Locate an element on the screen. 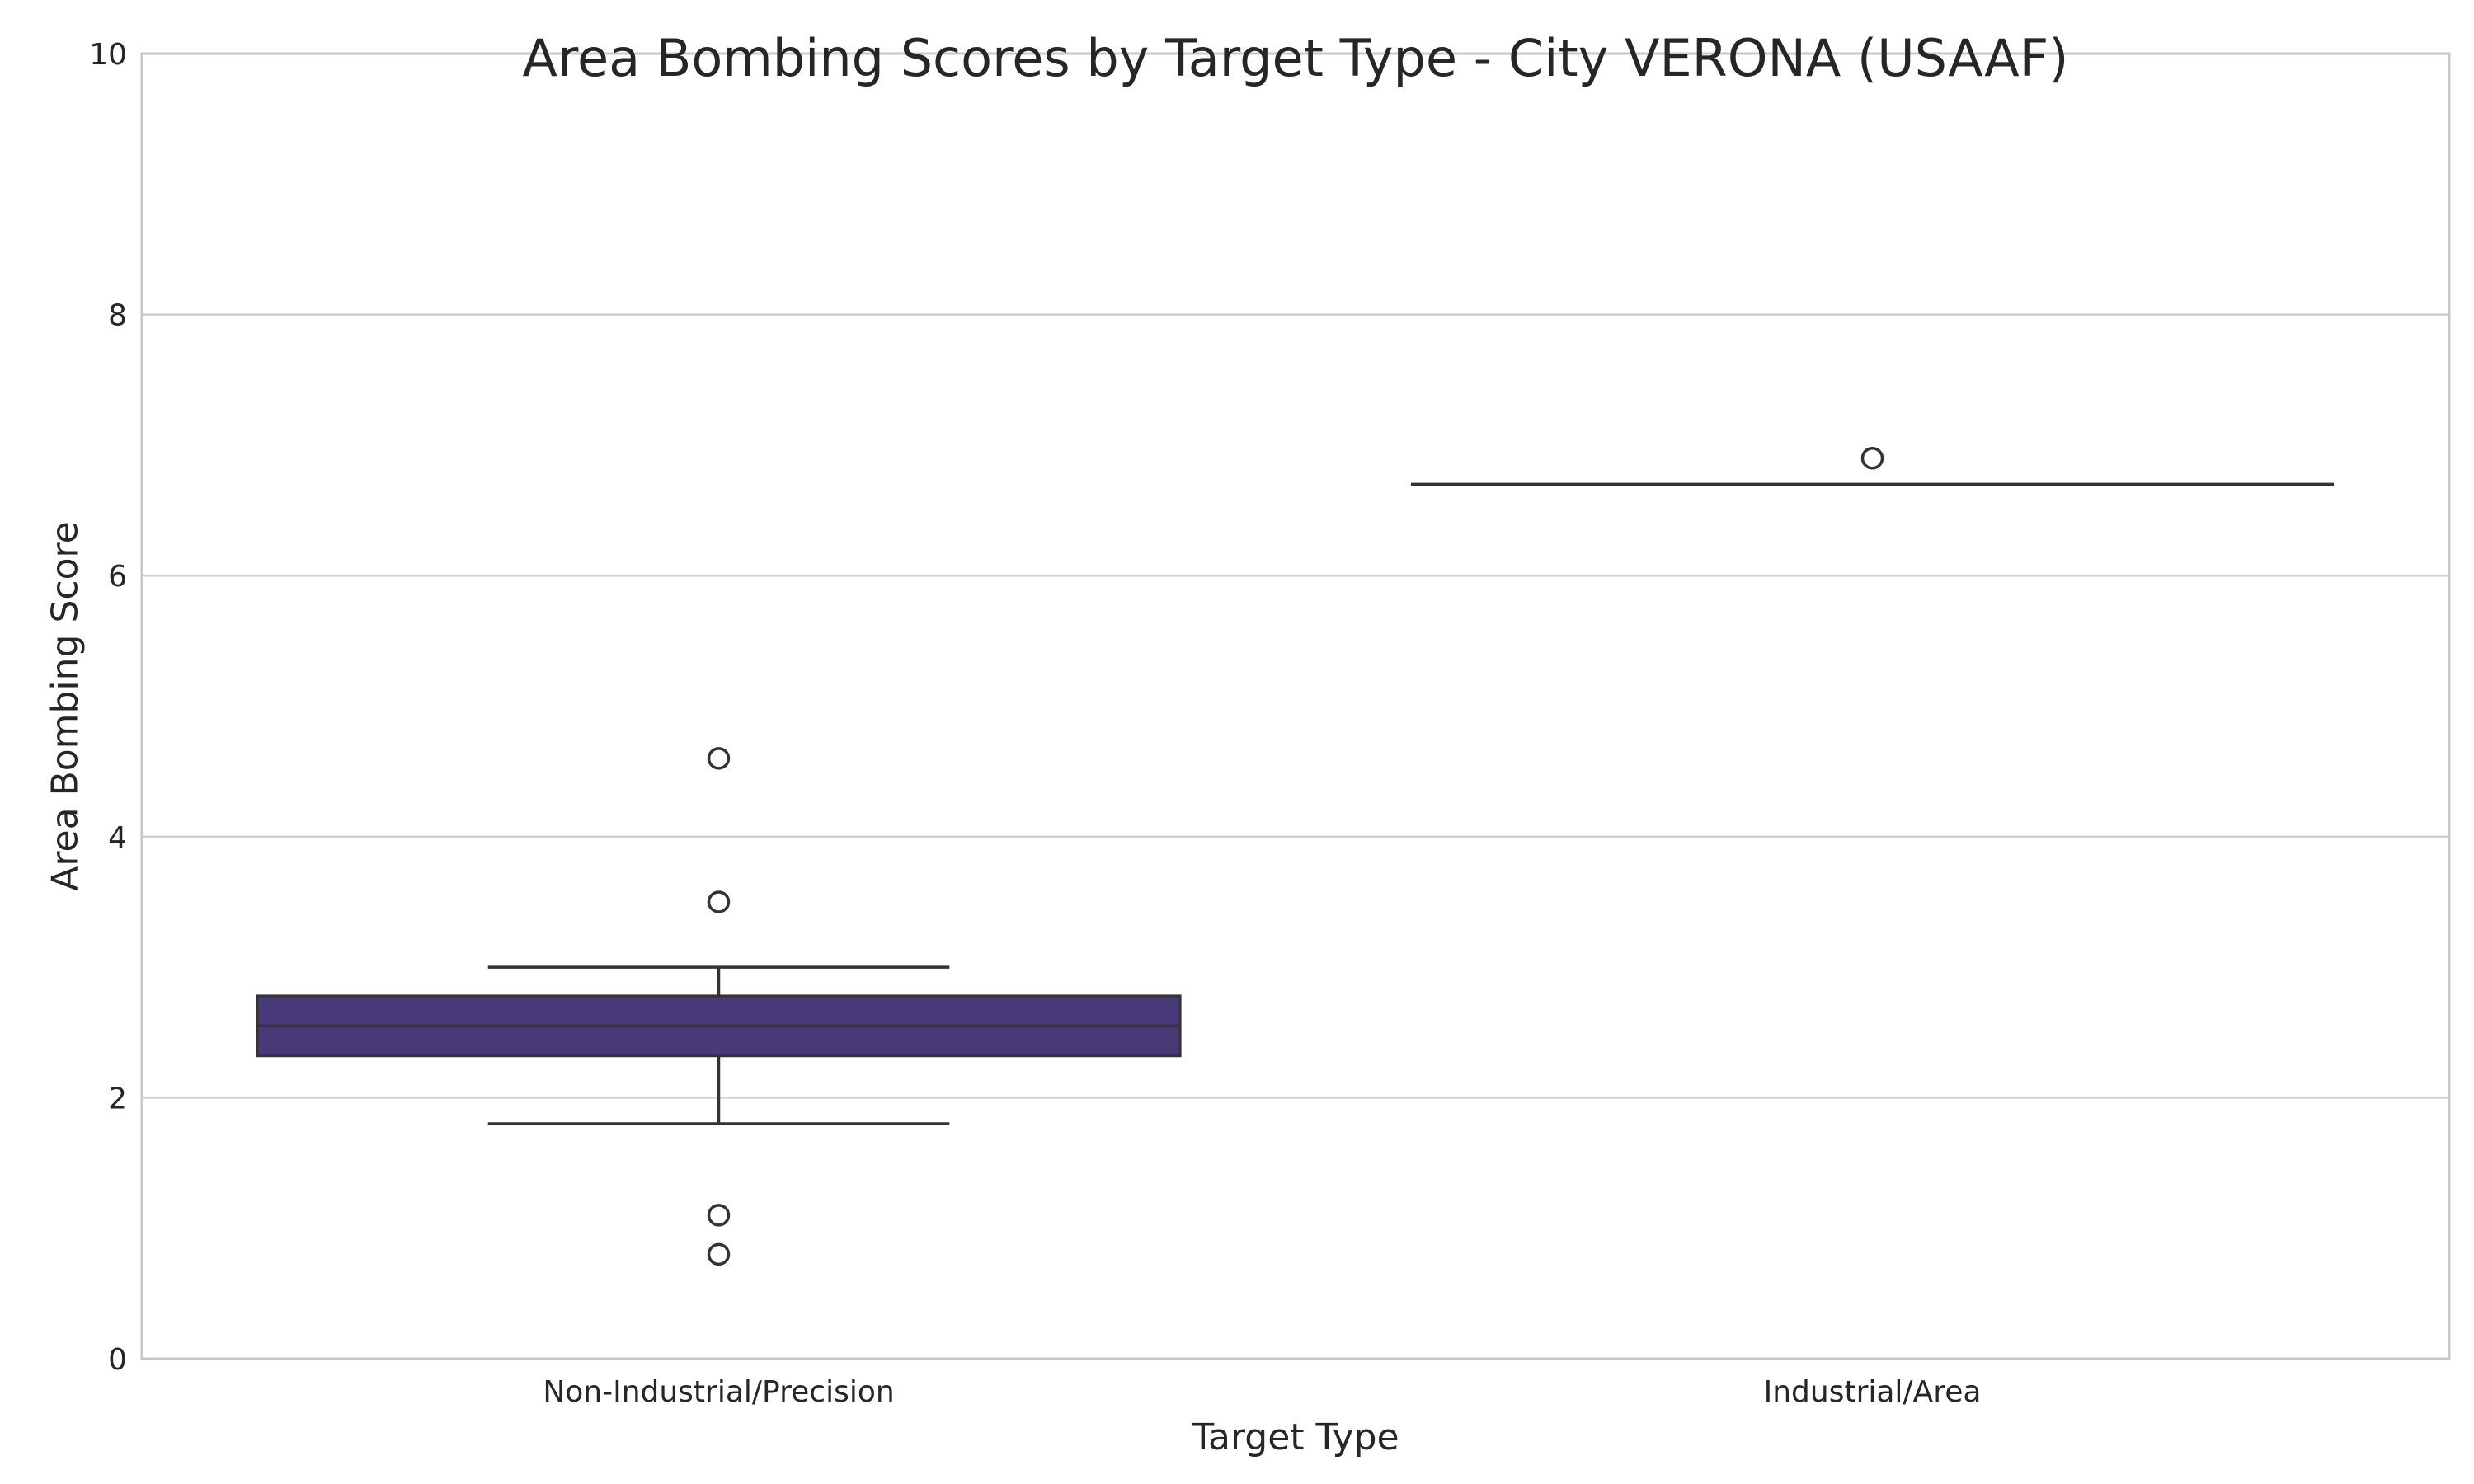 This screenshot has height=1484, width=2474. y-axis-label: Area Bombing Score is located at coordinates (65, 705).